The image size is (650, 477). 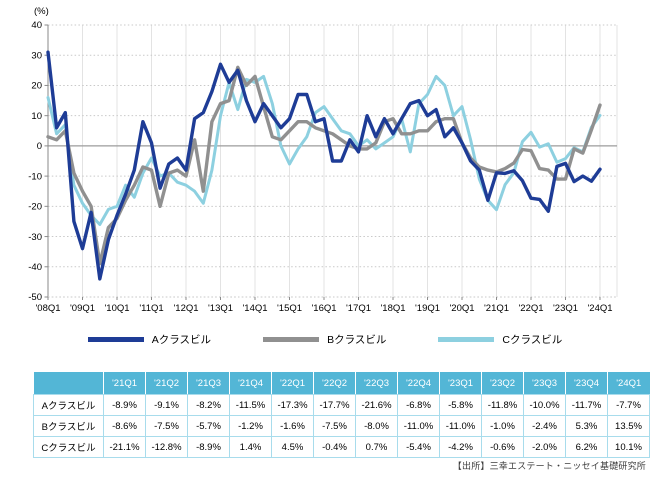 I want to click on table-row-label: Bクラスビル, so click(x=68, y=426).